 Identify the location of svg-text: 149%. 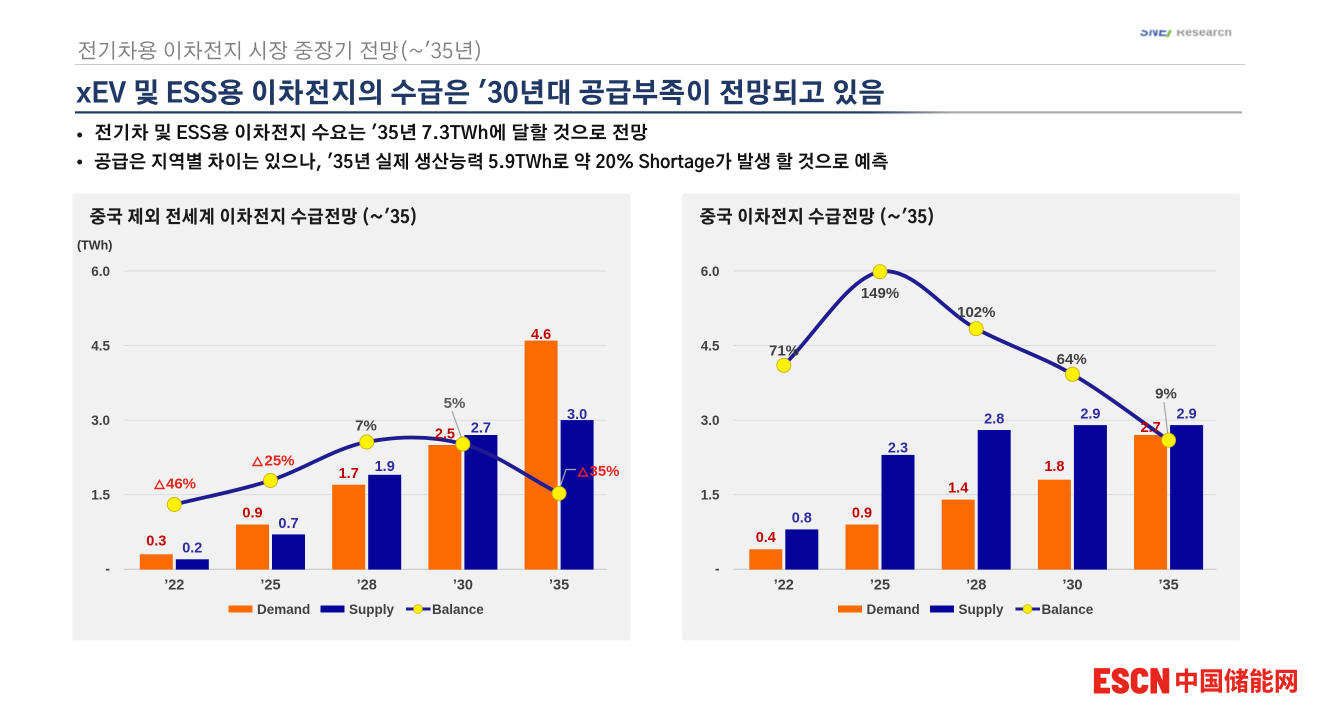
(880, 293).